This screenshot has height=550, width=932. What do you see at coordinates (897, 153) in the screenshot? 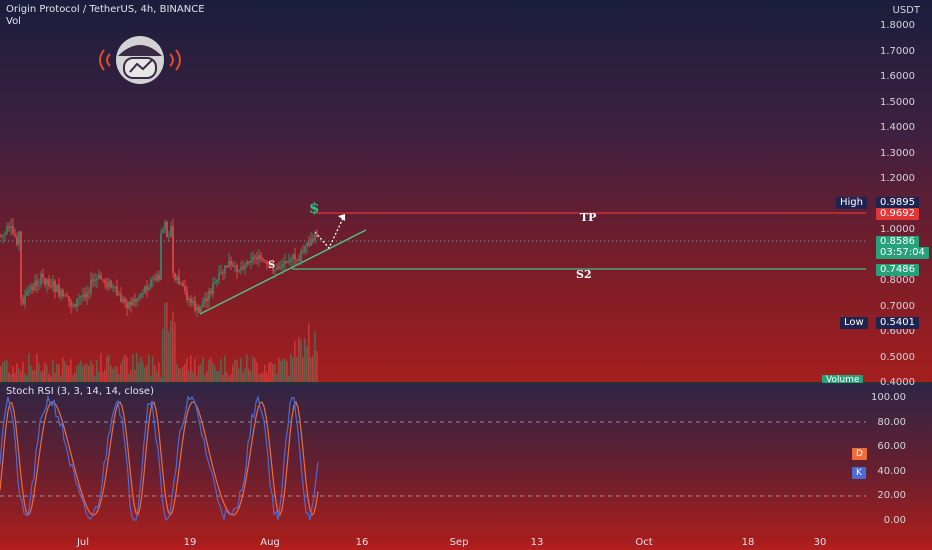
I see `price-axis-label: 1.3000` at bounding box center [897, 153].